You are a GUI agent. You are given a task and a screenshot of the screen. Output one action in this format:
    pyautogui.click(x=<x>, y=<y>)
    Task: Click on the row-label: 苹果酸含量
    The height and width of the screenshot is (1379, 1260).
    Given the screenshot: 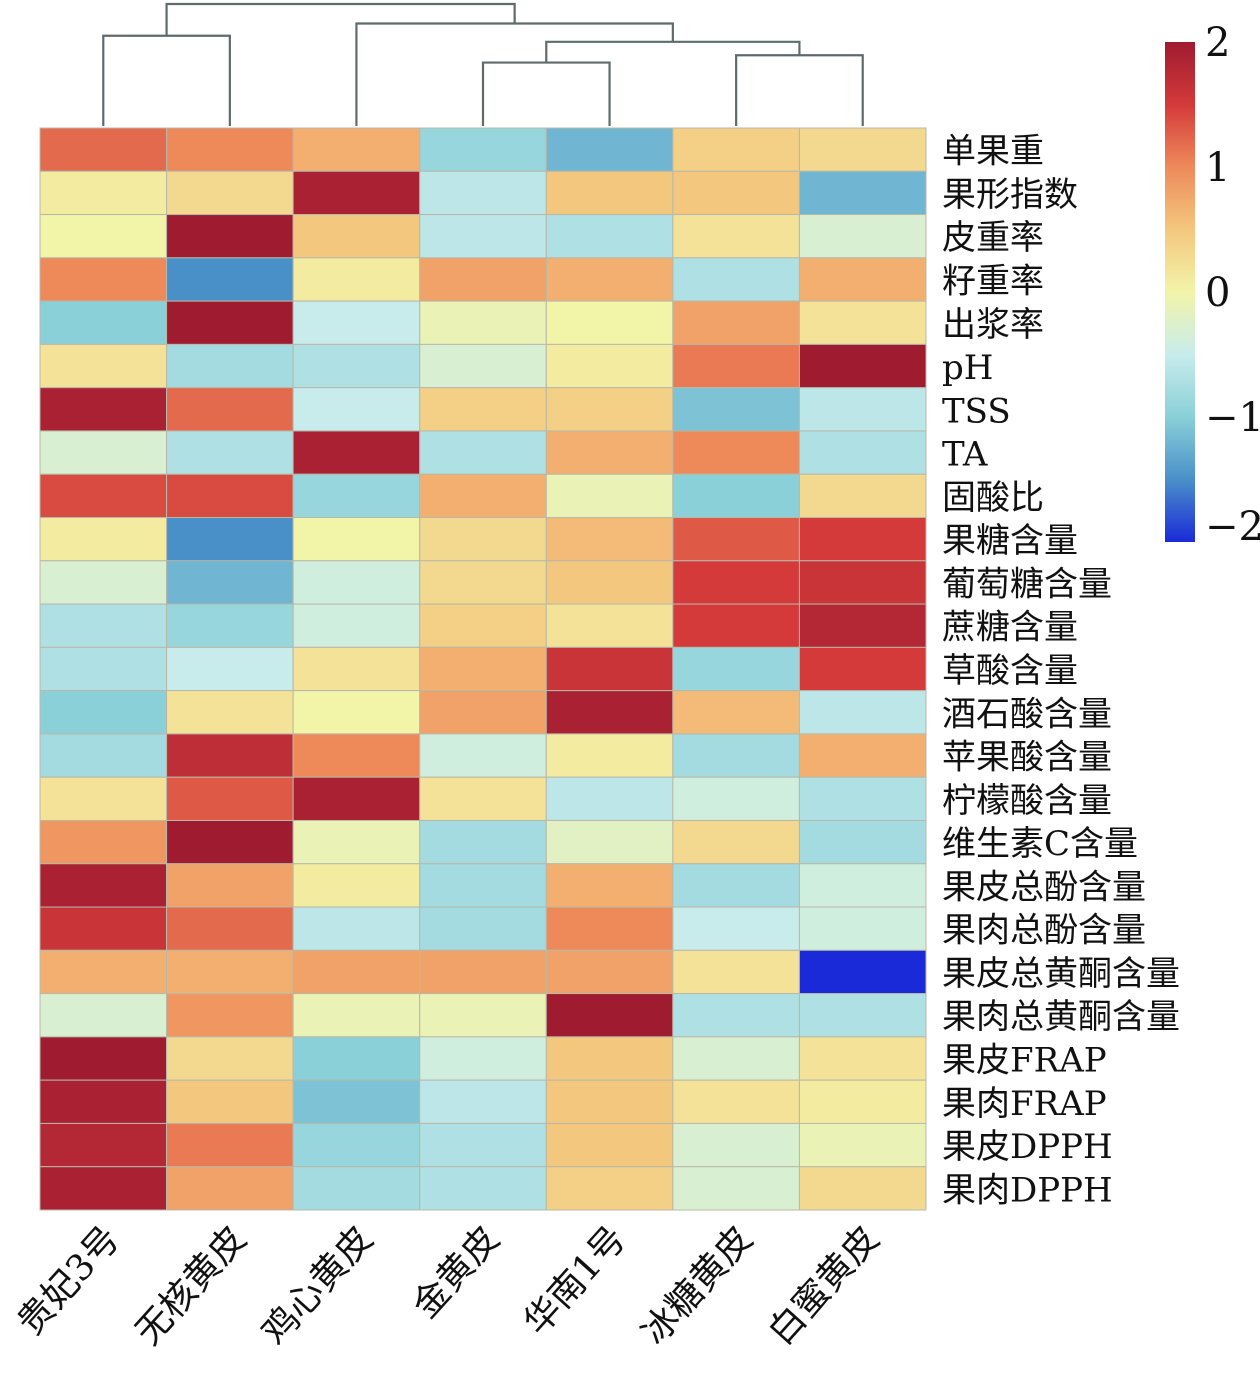 What is the action you would take?
    pyautogui.click(x=1027, y=758)
    